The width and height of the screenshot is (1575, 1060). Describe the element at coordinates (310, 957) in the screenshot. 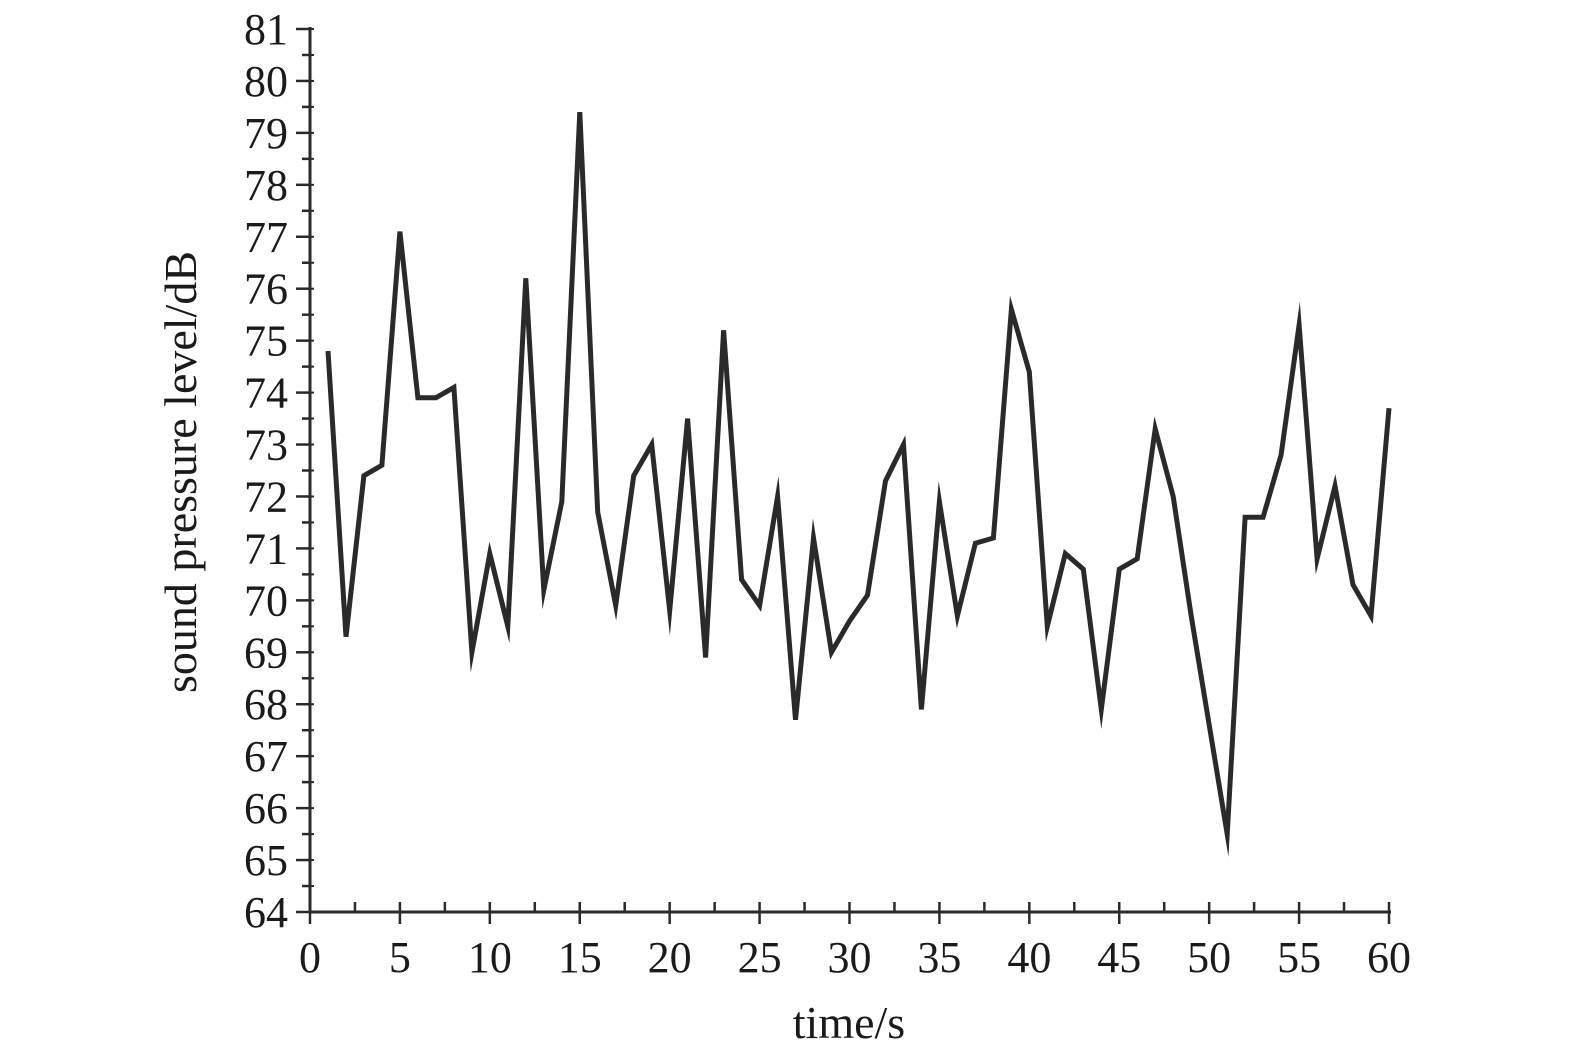

I see `x-tick-label: 0` at that location.